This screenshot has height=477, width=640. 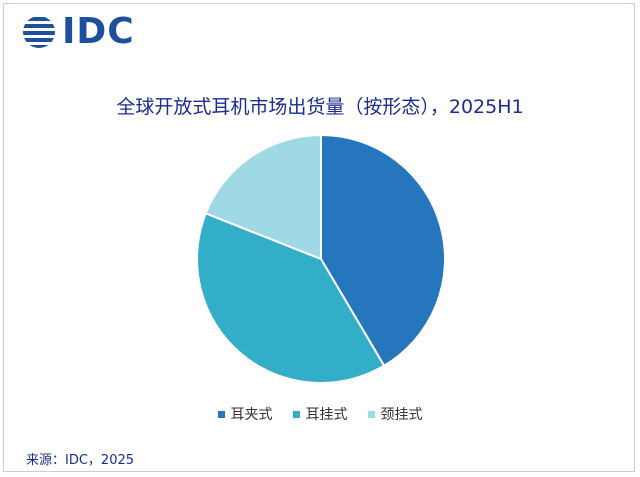 I want to click on globe-icon, so click(x=39, y=32).